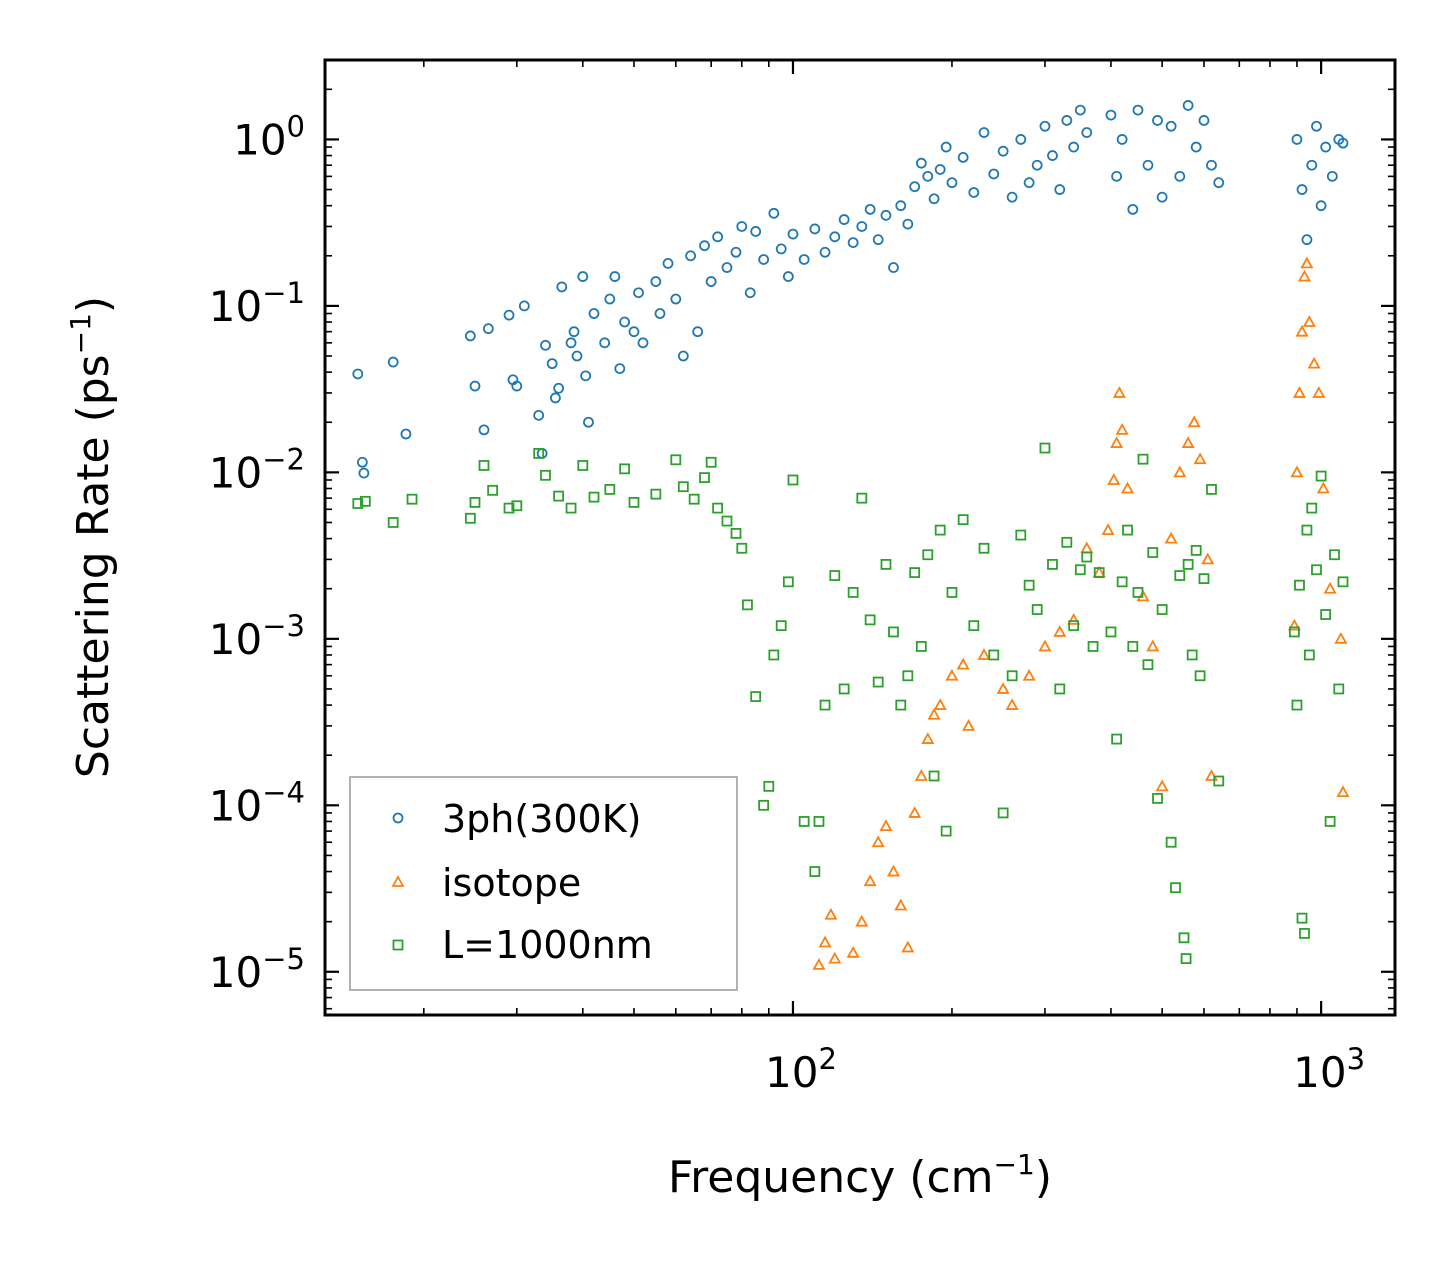 Image resolution: width=1455 pixels, height=1265 pixels. What do you see at coordinates (269, 136) in the screenshot?
I see `y-tick-label: 10⁰` at bounding box center [269, 136].